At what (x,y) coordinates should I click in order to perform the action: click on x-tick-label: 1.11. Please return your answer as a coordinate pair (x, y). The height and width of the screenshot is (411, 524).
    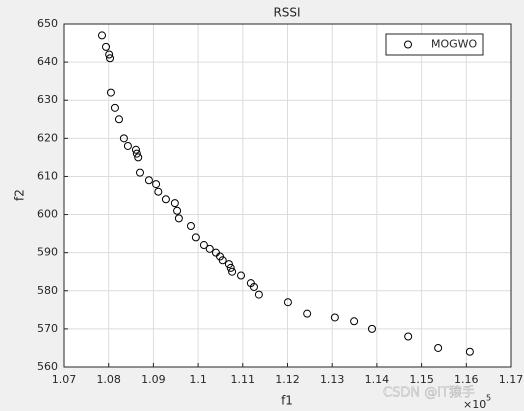
    Looking at the image, I should click on (243, 379).